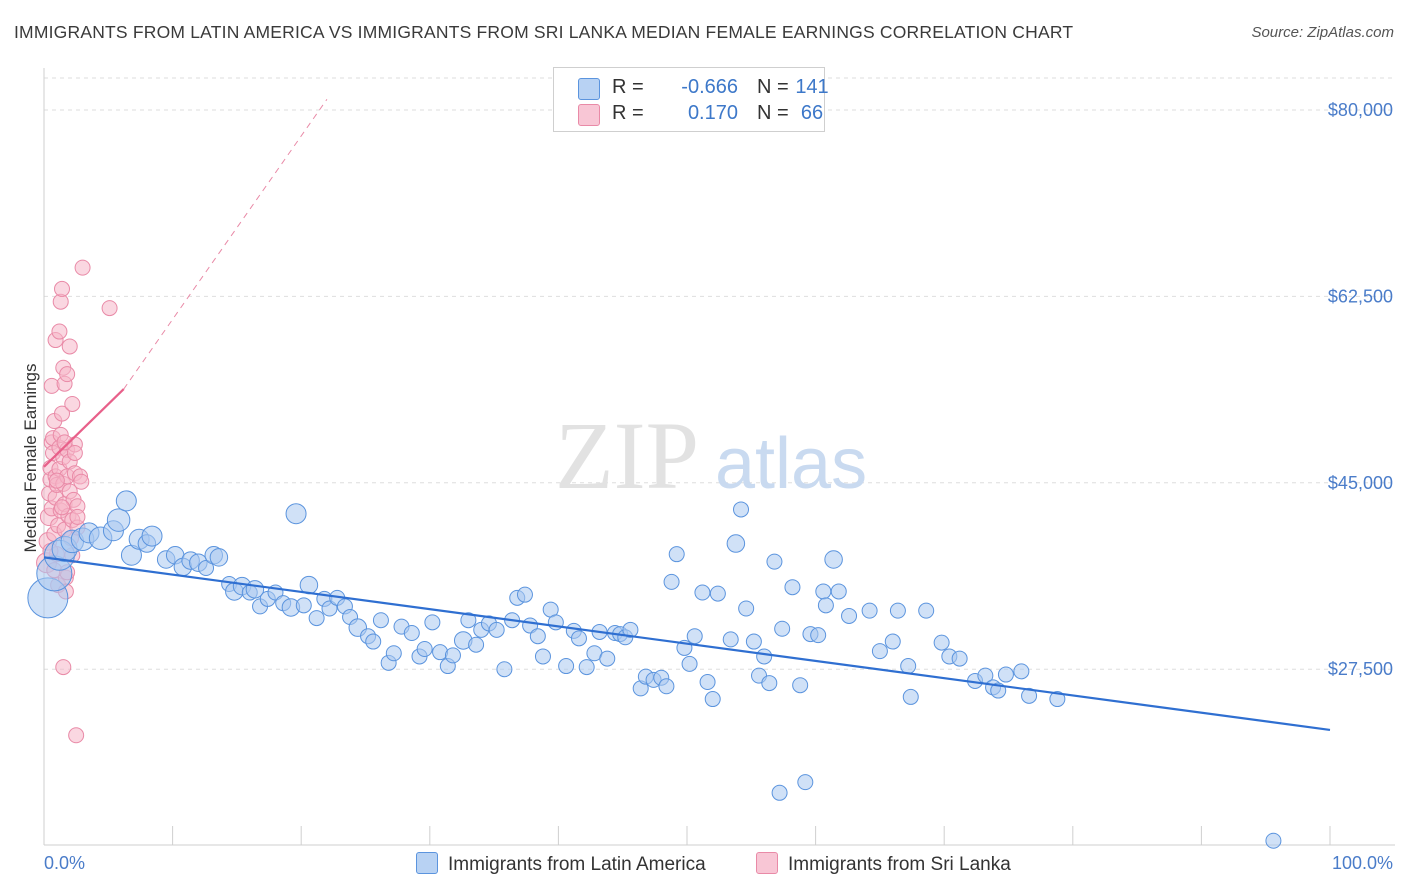 The image size is (1406, 892). What do you see at coordinates (691, 99) in the screenshot?
I see `correlation-legend: R = -0.666 N = 141 R = 0.170 N = 66` at bounding box center [691, 99].